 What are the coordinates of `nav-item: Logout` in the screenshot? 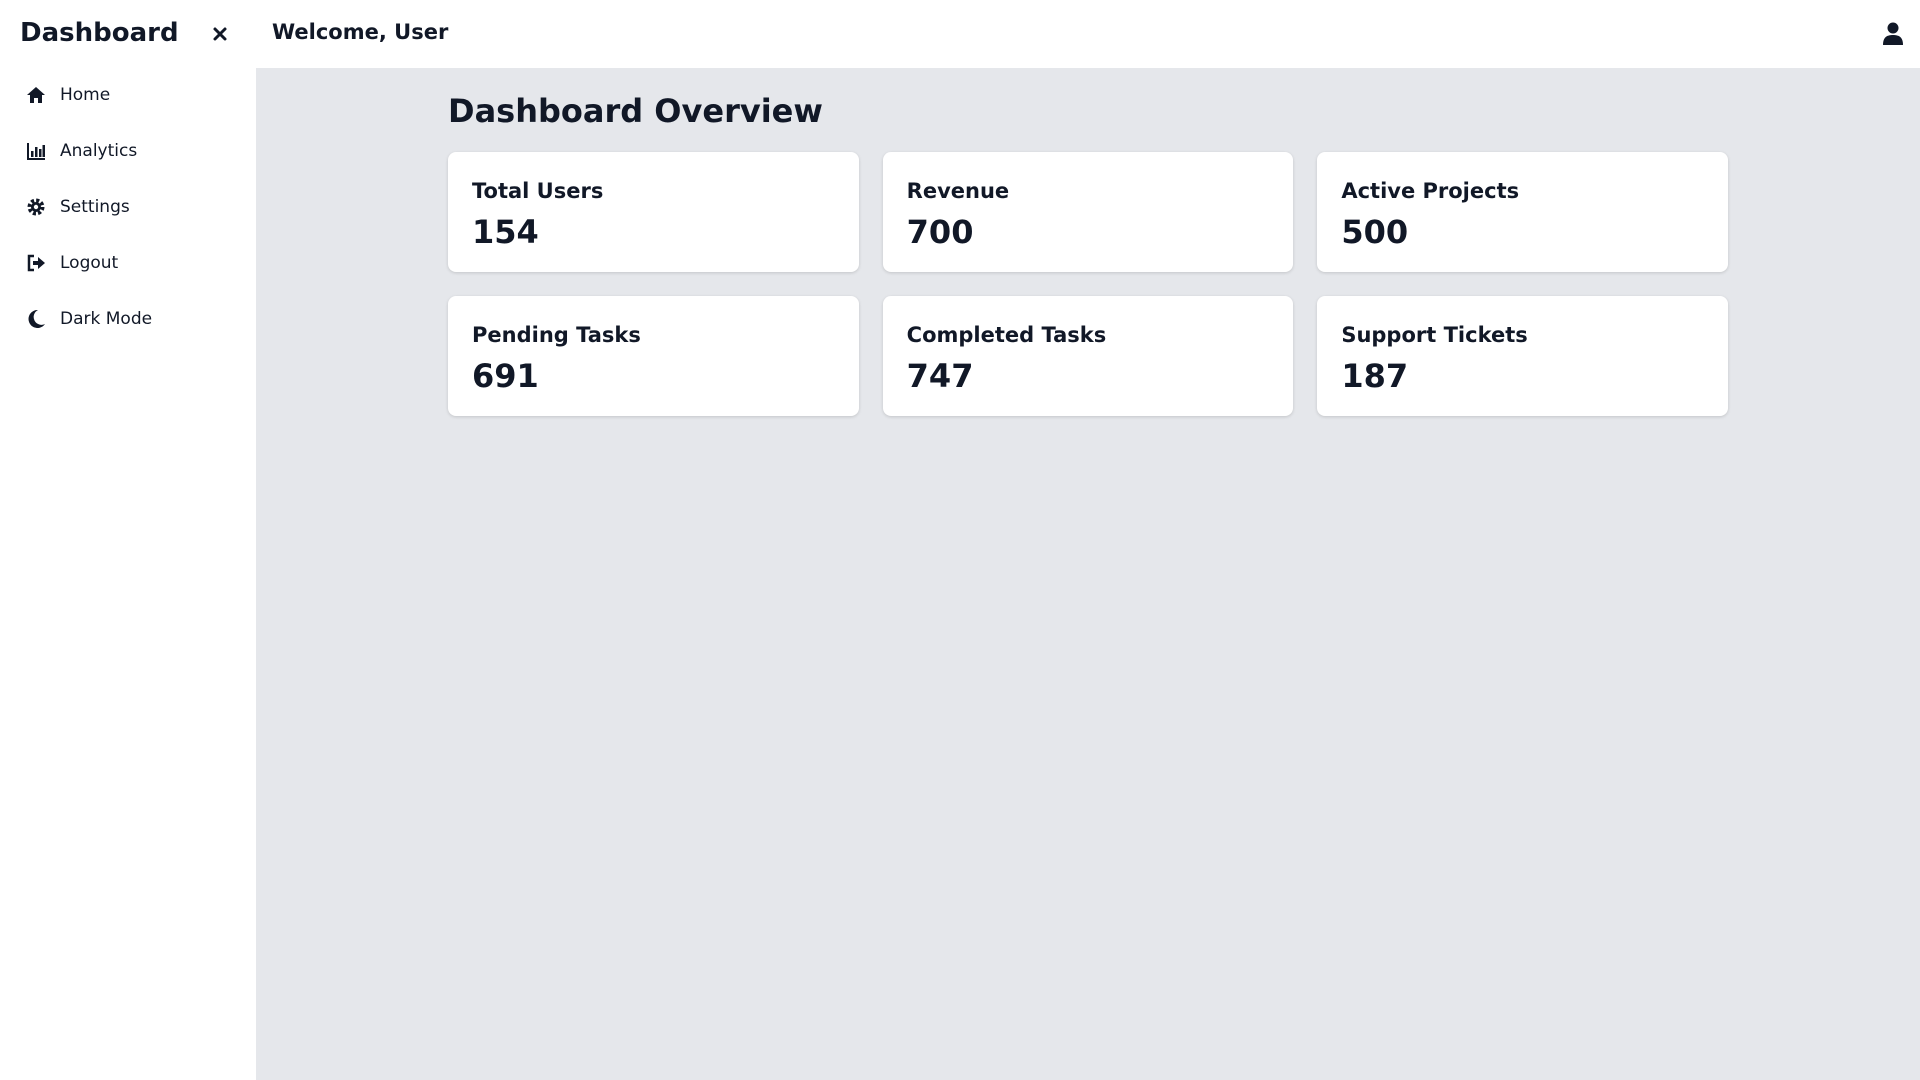 It's located at (72, 263).